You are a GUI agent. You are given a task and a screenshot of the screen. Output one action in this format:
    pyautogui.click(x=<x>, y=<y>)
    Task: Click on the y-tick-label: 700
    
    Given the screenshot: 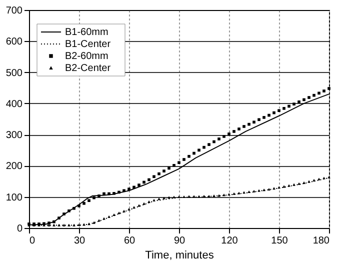 What is the action you would take?
    pyautogui.click(x=14, y=11)
    